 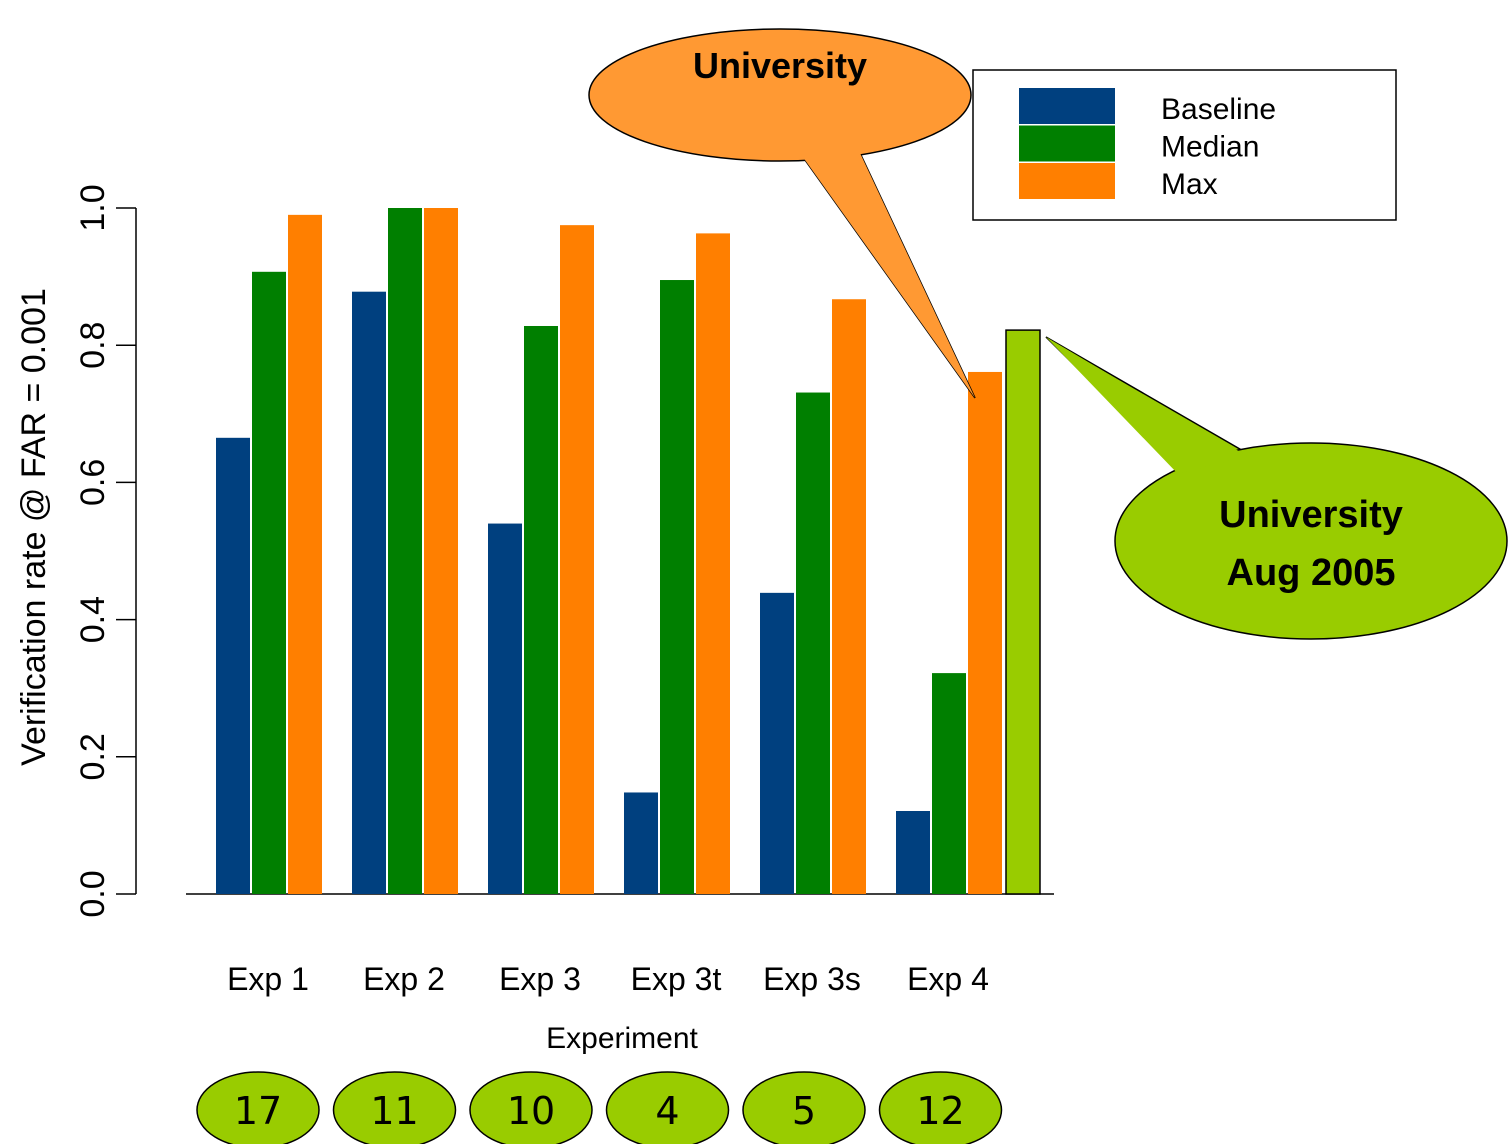 I want to click on x-tick-labels: Exp 1 Exp 2 Exp 3 Exp 3t Exp 3s Exp 4, so click(x=608, y=979).